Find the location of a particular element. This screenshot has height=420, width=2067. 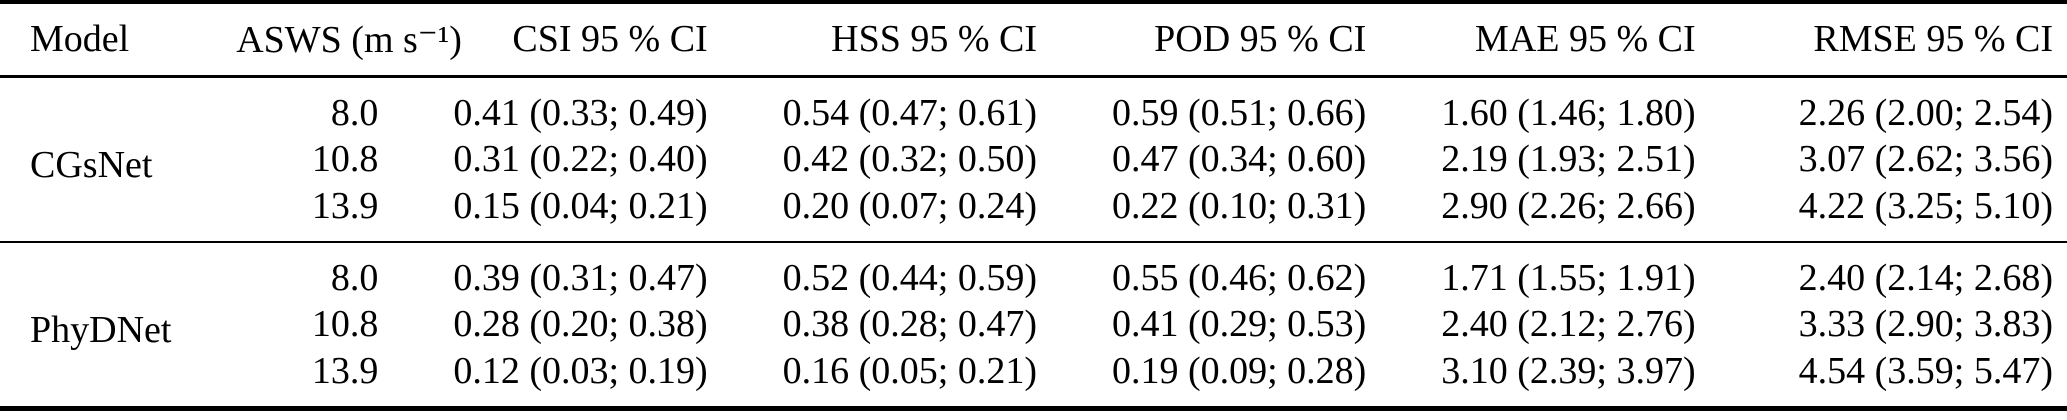

cell-rmse: 3.33 (2.90; 3.83) is located at coordinates (1925, 324).